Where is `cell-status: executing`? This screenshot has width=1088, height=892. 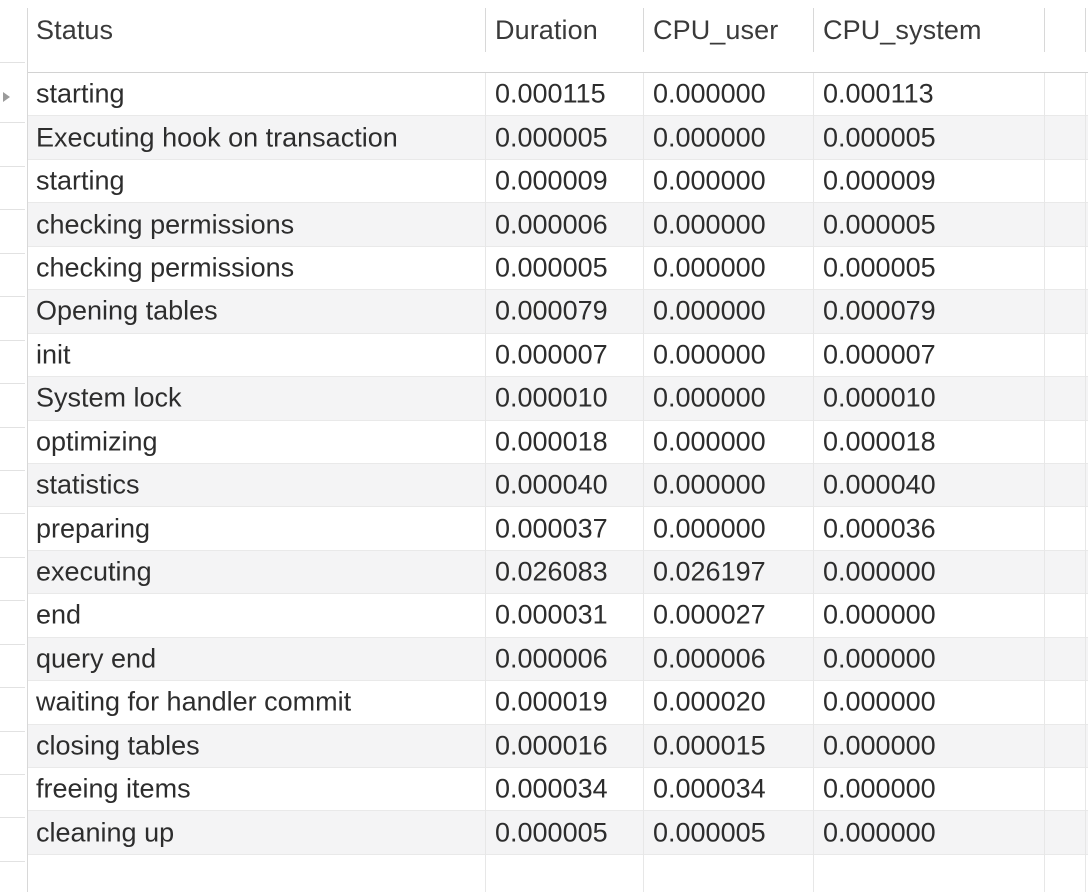
cell-status: executing is located at coordinates (94, 571).